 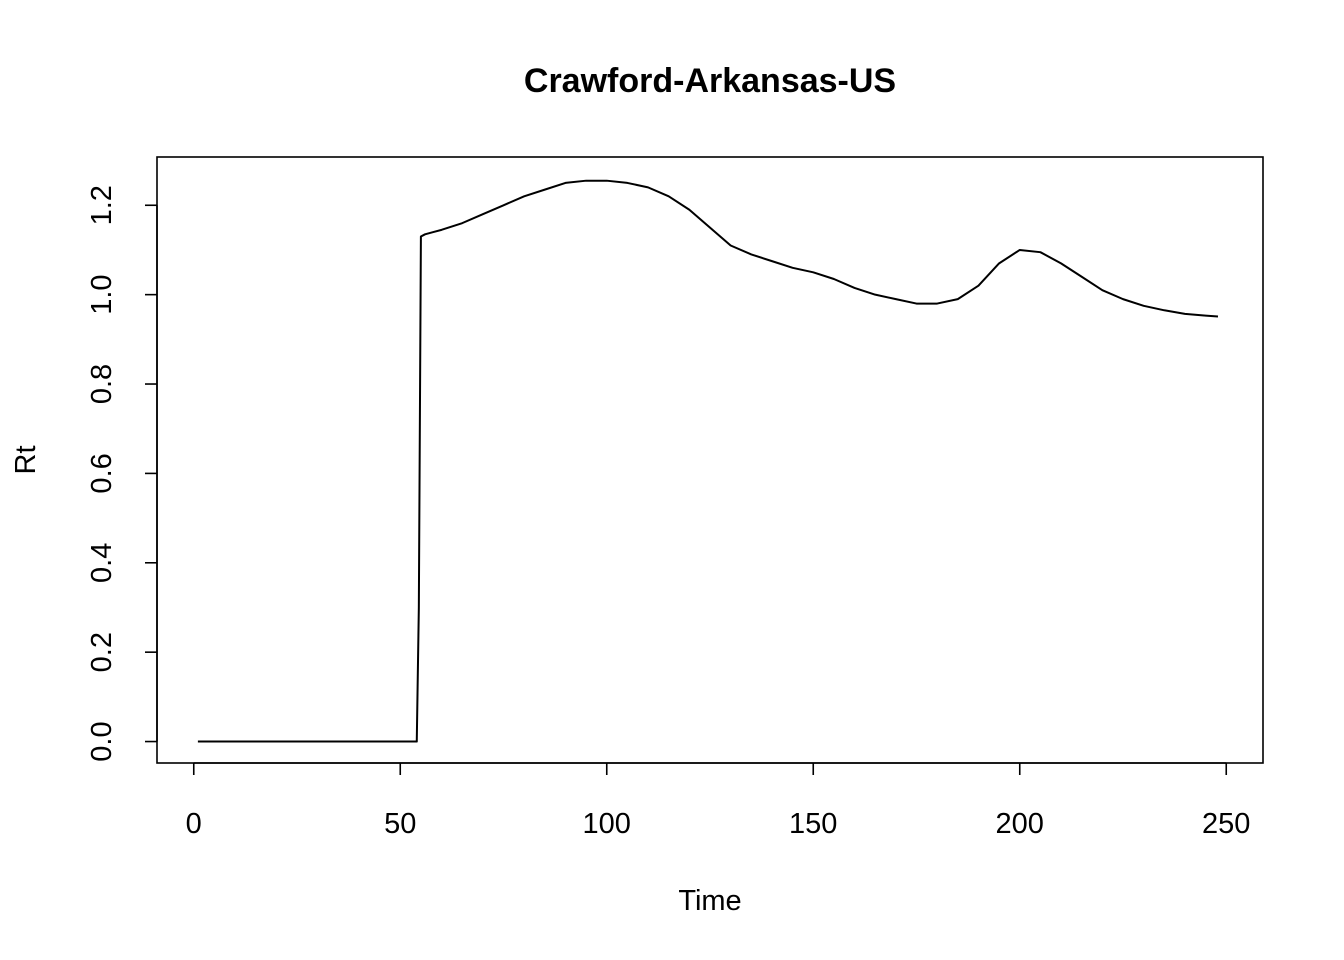 I want to click on x-tick-label: 150, so click(x=813, y=824).